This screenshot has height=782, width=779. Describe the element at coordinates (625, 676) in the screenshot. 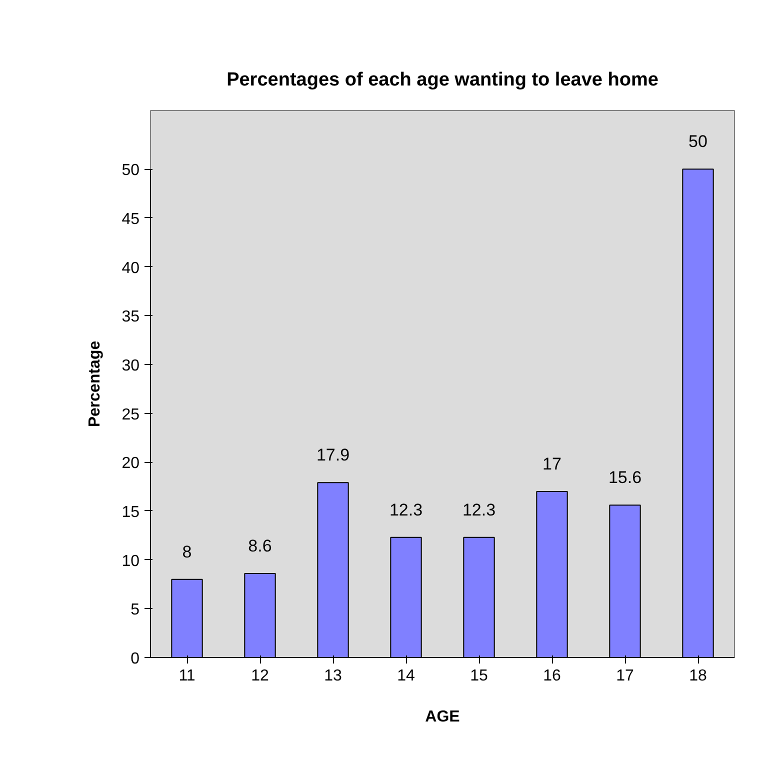

I see `x-tick-label: 17` at that location.